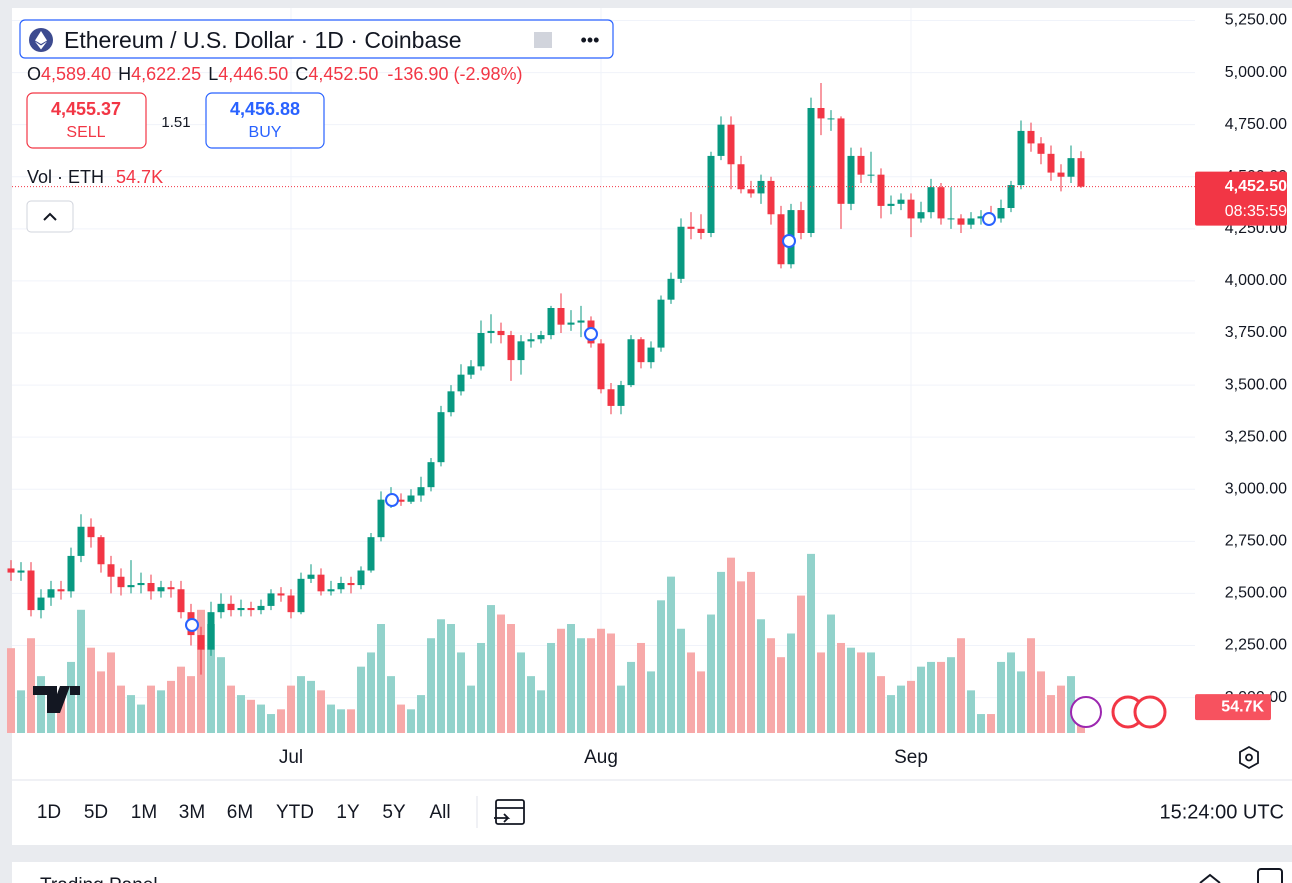 This screenshot has width=1292, height=883. I want to click on range-button: 3M, so click(192, 812).